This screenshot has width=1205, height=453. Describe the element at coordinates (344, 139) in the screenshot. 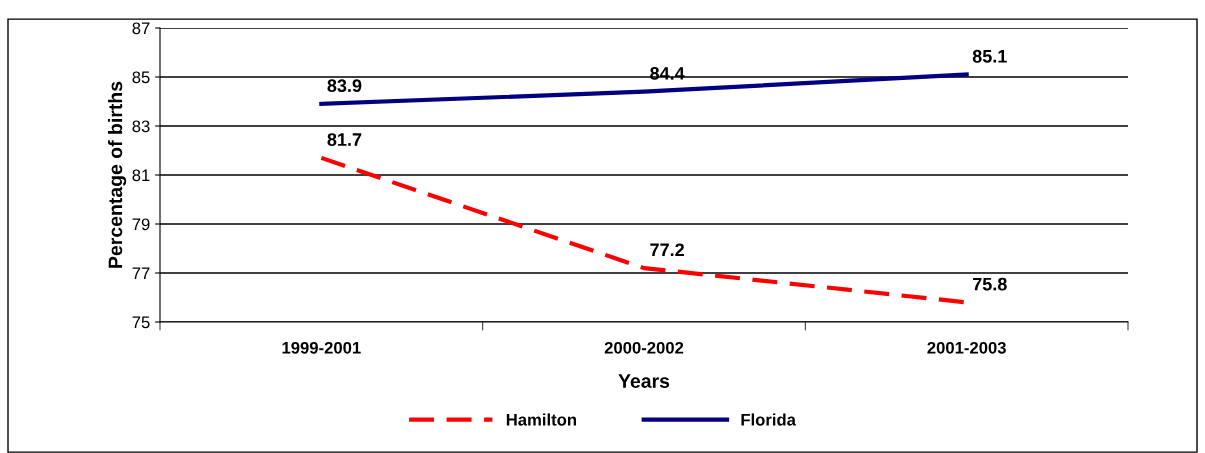

I see `data-label: 81.7` at that location.